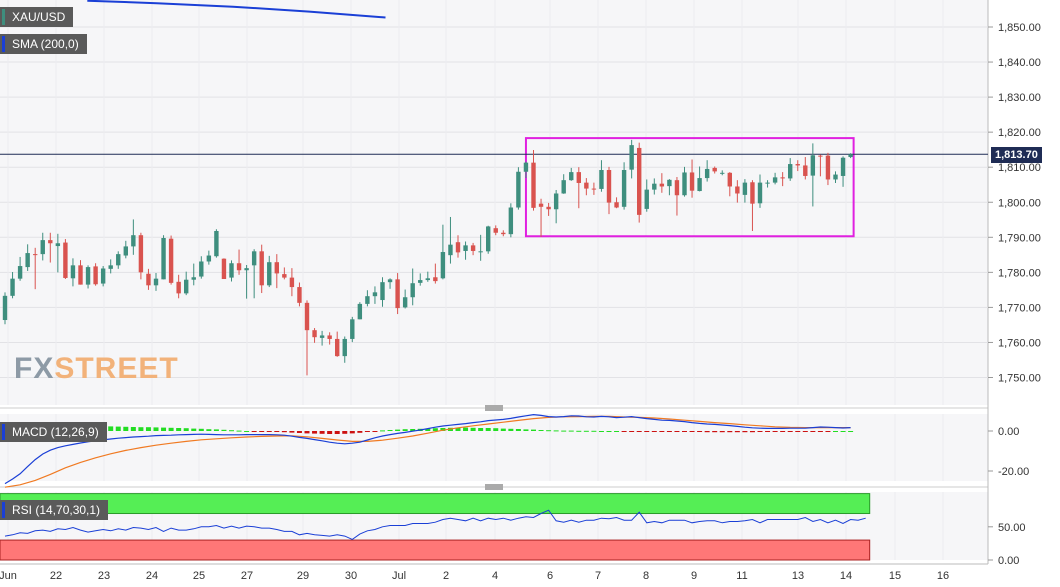 The width and height of the screenshot is (1060, 587). I want to click on price-tick-label: 1,760.00, so click(1019, 343).